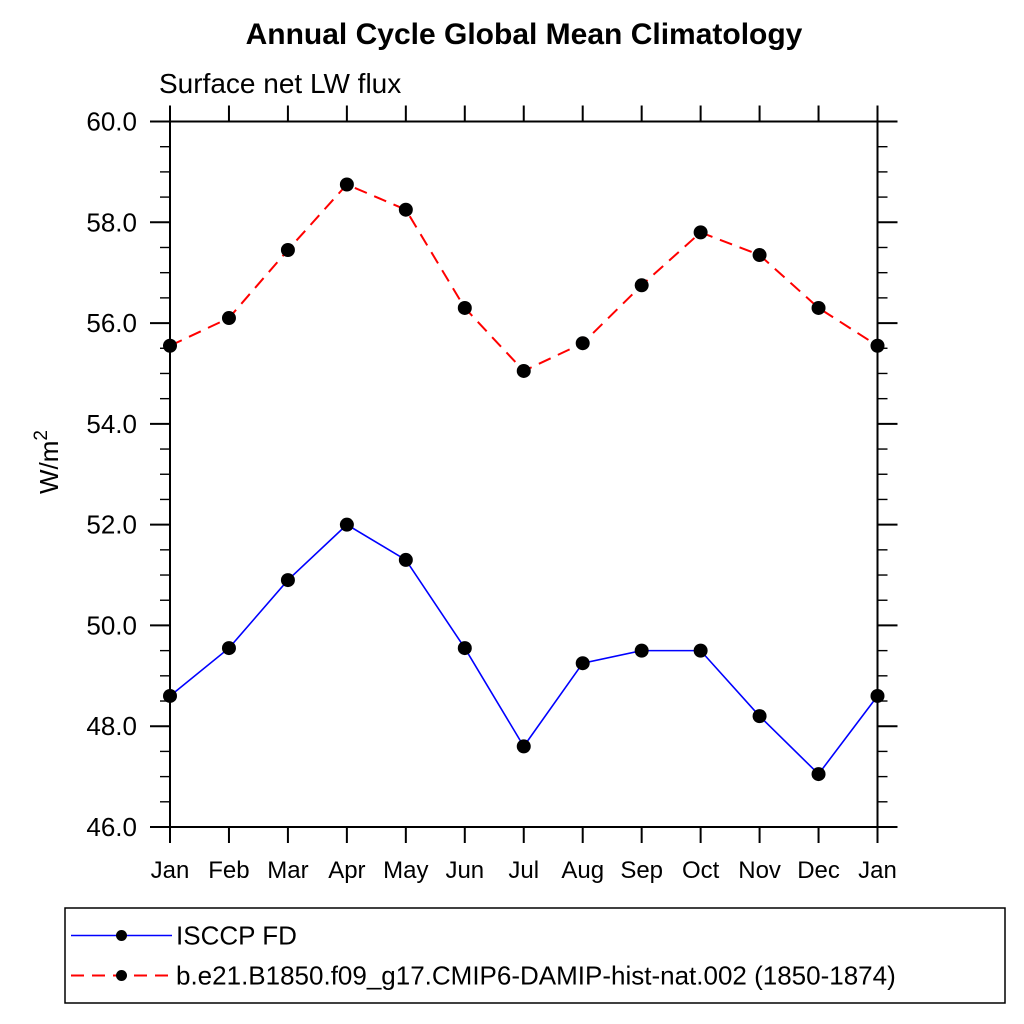 The height and width of the screenshot is (1024, 1024). I want to click on chart-subtitle: Surface net LW flux, so click(280, 83).